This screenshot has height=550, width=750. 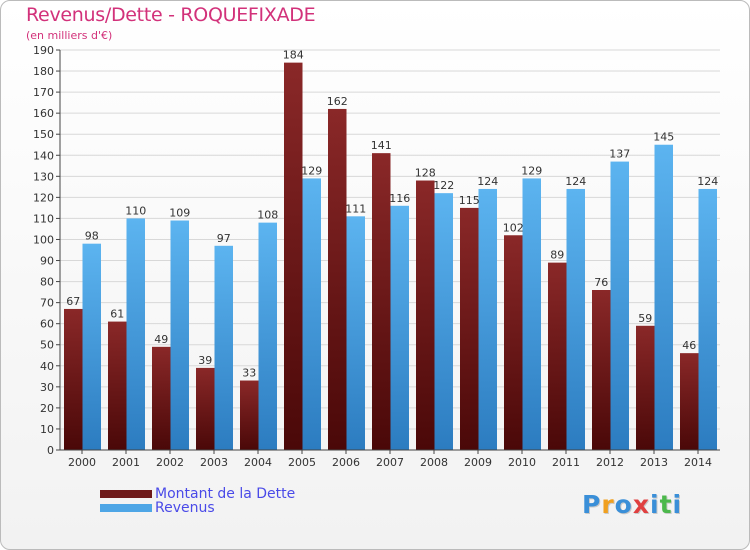 I want to click on data-label-revenus-2006: 111, so click(x=355, y=208).